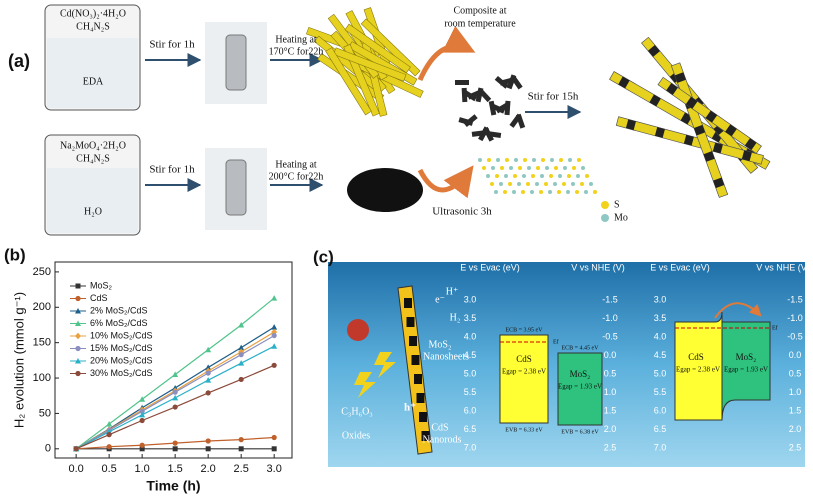 This screenshot has height=498, width=813. What do you see at coordinates (172, 170) in the screenshot?
I see `label: Stir for 1h` at bounding box center [172, 170].